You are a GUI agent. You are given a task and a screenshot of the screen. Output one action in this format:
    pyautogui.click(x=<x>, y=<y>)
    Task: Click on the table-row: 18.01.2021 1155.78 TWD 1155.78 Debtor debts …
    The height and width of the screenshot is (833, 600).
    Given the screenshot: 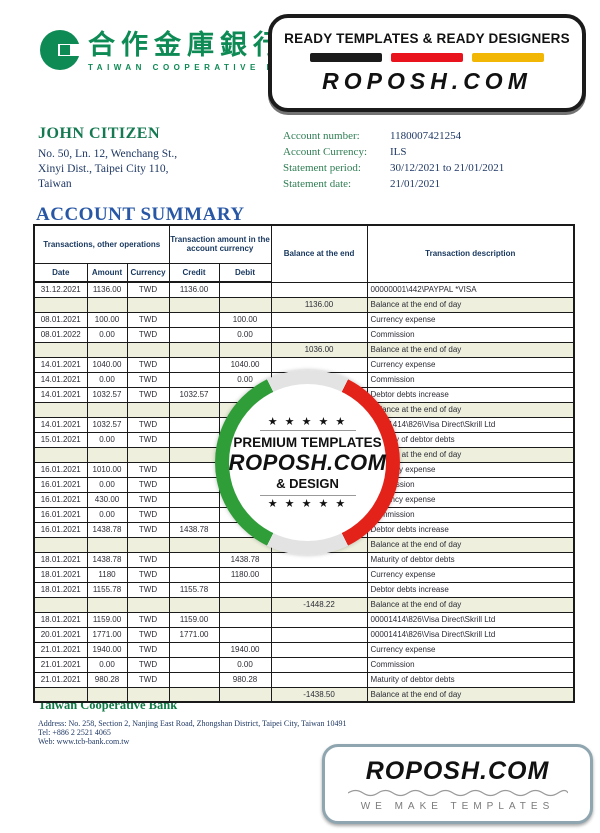 What is the action you would take?
    pyautogui.click(x=304, y=589)
    